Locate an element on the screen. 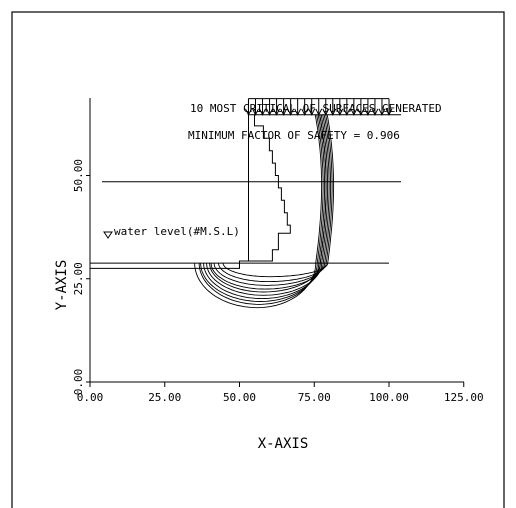  x-tick-label: 0.00 is located at coordinates (90, 397).